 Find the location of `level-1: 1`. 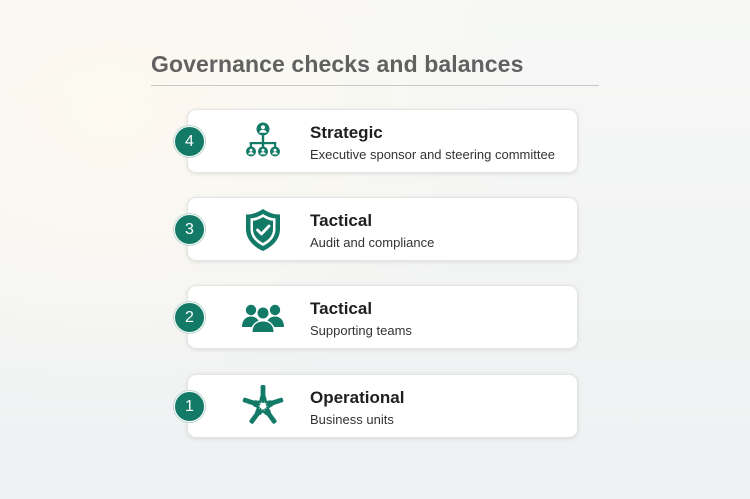

level-1: 1 is located at coordinates (376, 406).